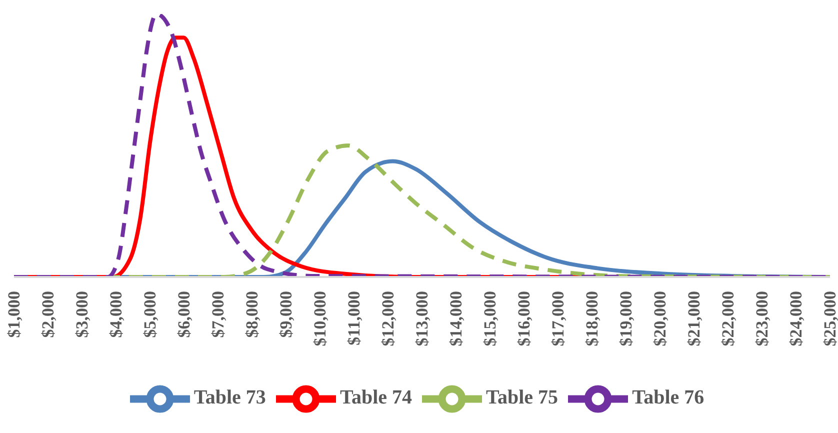 The width and height of the screenshot is (838, 433). What do you see at coordinates (660, 318) in the screenshot?
I see `x-tick-label: $20,000` at bounding box center [660, 318].